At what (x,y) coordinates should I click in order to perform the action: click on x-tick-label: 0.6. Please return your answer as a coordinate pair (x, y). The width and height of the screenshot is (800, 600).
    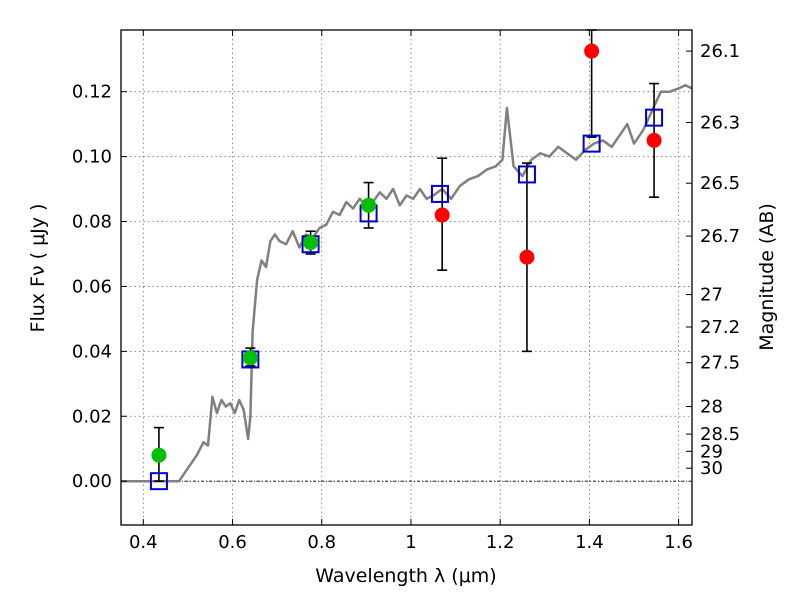
    Looking at the image, I should click on (232, 542).